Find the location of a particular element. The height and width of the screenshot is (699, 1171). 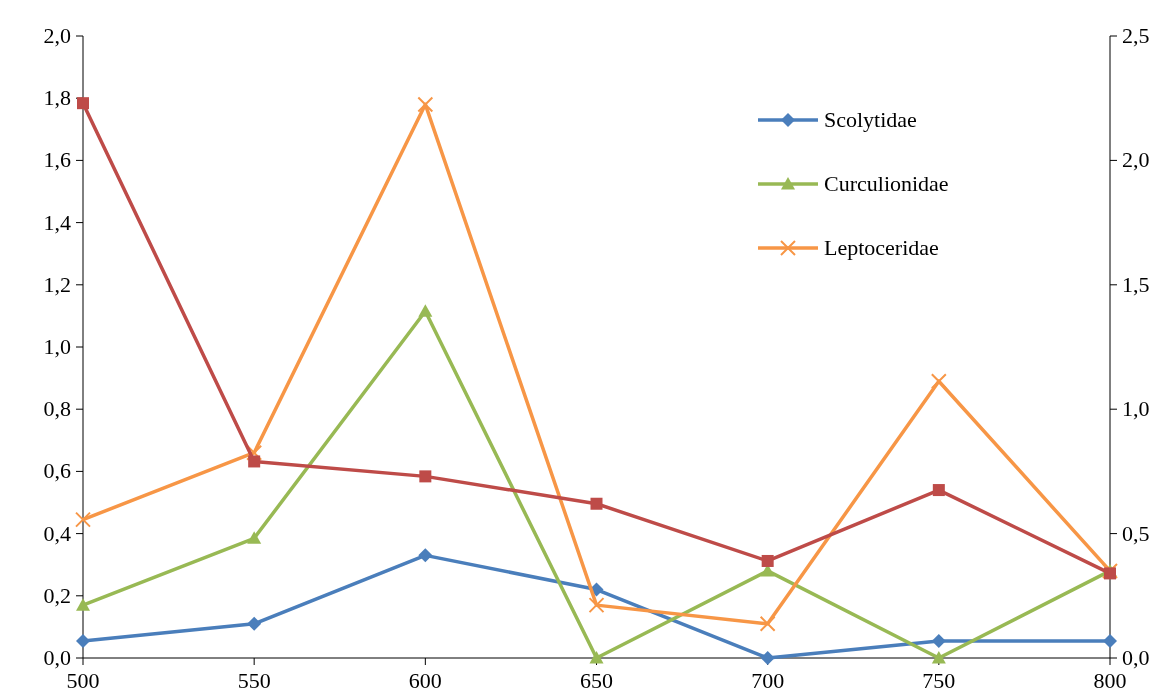

y2-tick-label: 1,5 is located at coordinates (1136, 284).